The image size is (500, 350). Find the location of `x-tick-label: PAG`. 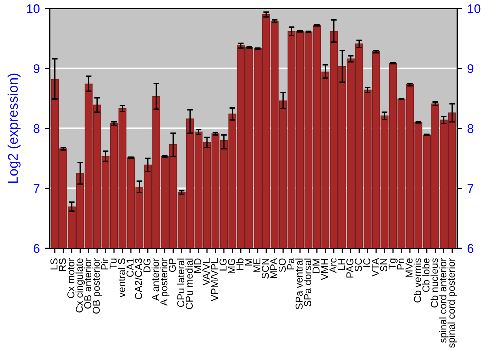

x-tick-label: PAG is located at coordinates (350, 268).